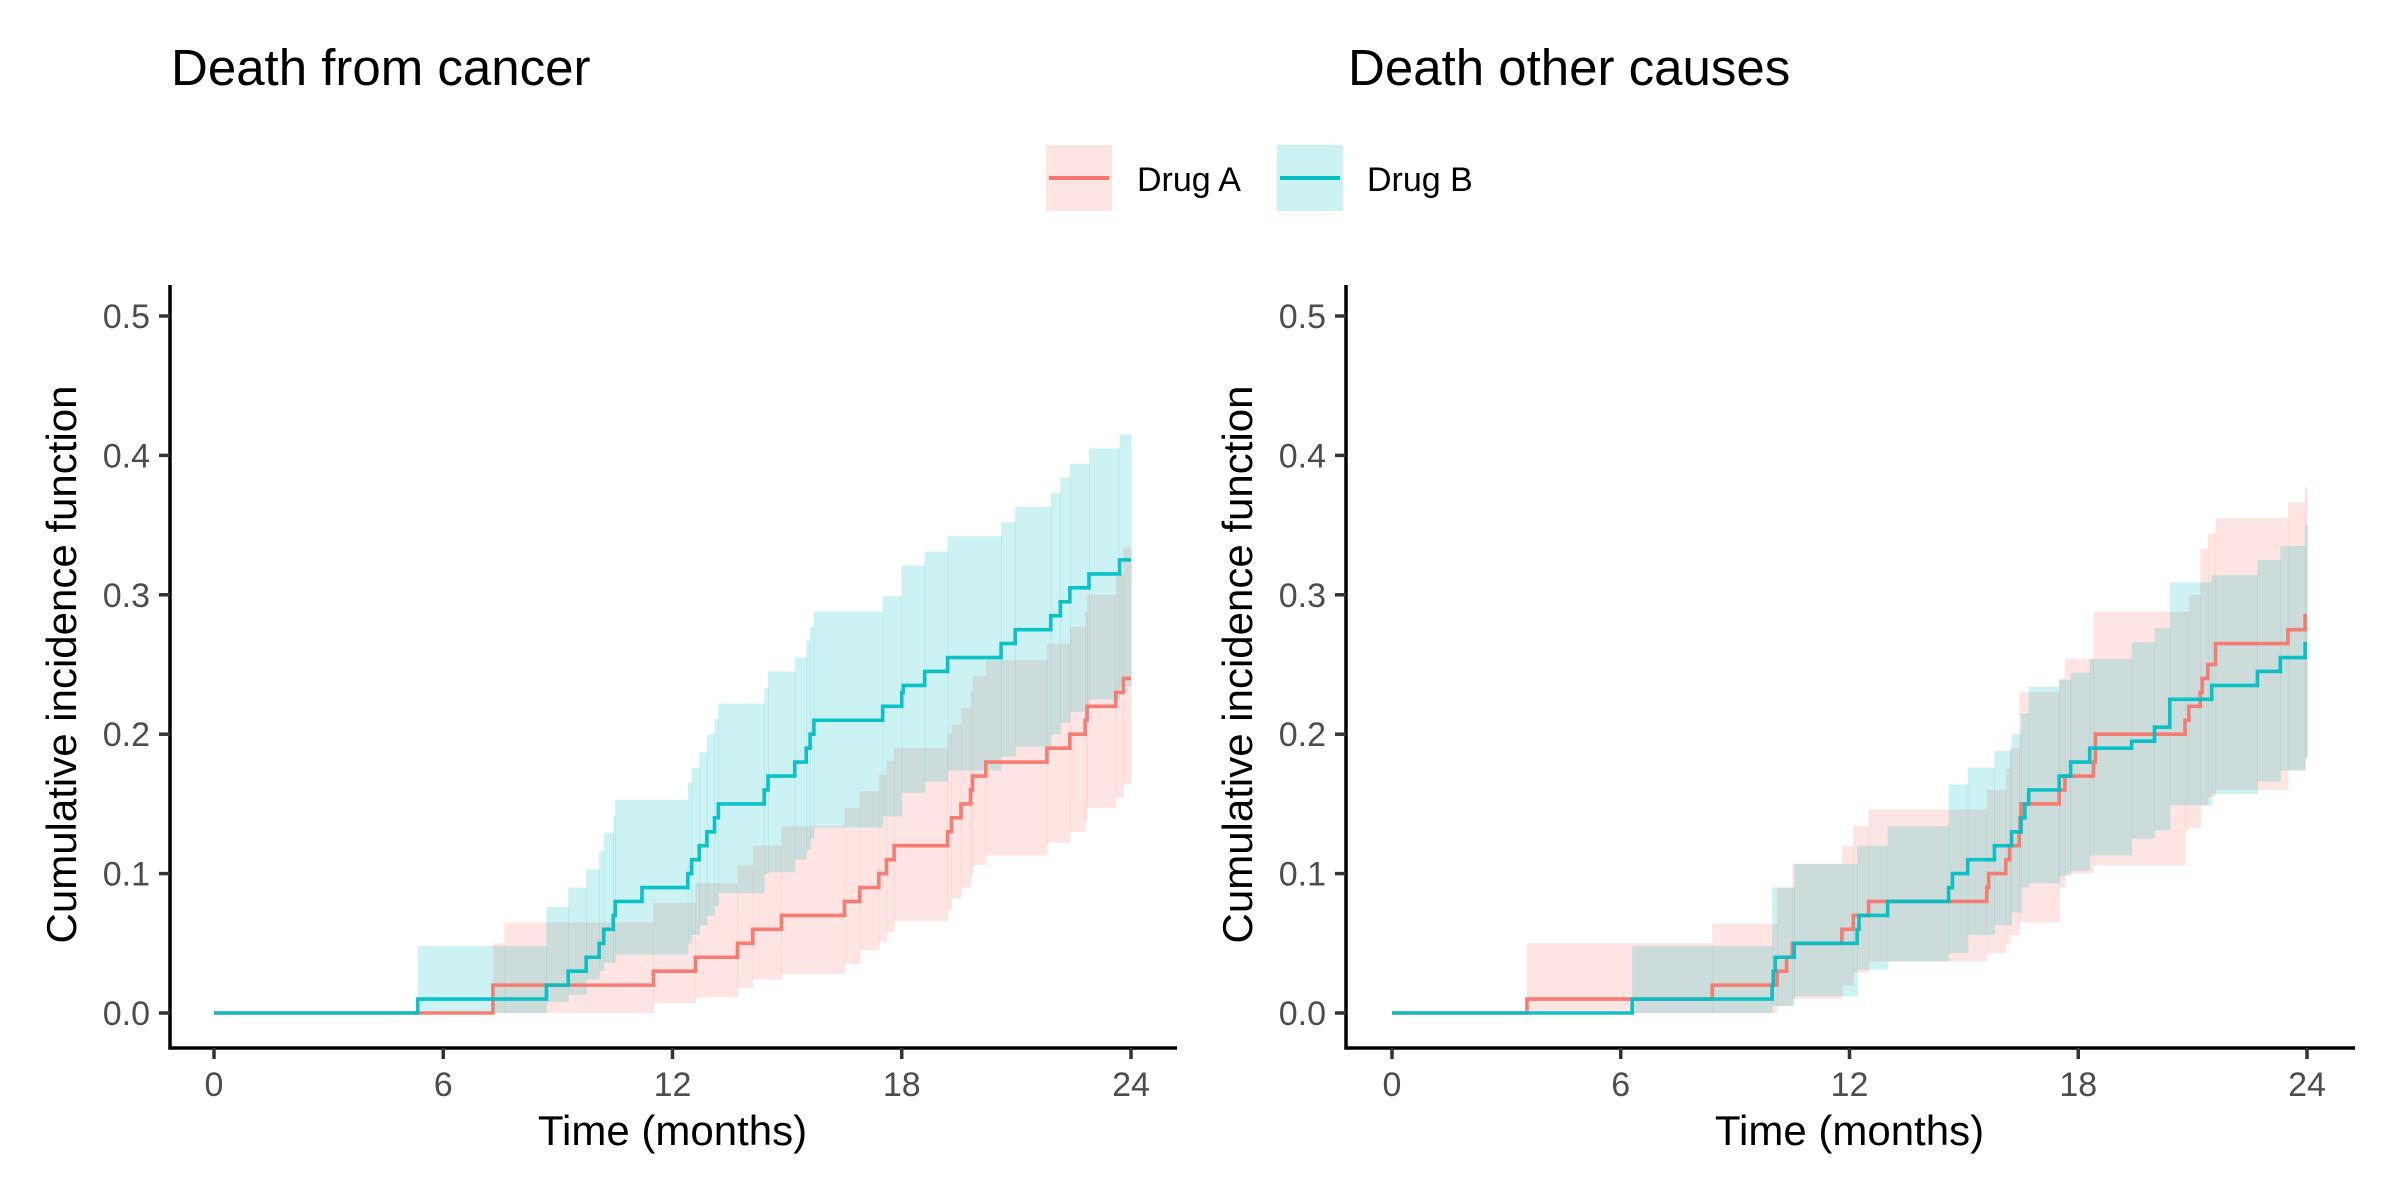 The width and height of the screenshot is (2400, 1200). I want to click on step-line-drug-b, so click(672, 786).